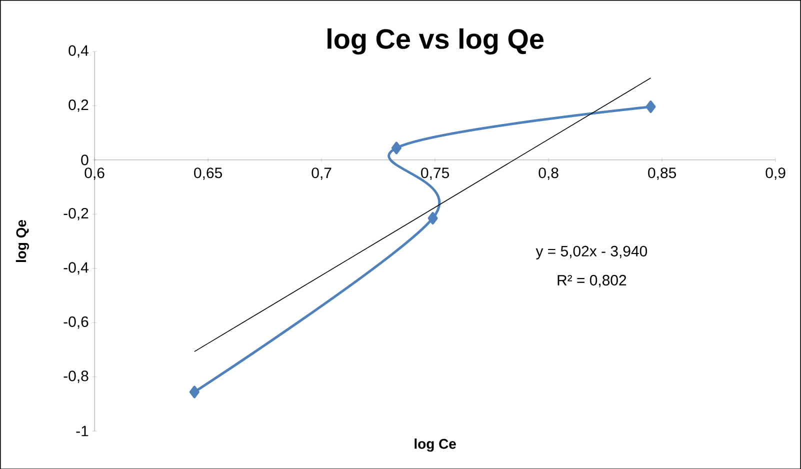 The image size is (801, 469). Describe the element at coordinates (22, 241) in the screenshot. I see `y-axis-title: log Qe` at that location.